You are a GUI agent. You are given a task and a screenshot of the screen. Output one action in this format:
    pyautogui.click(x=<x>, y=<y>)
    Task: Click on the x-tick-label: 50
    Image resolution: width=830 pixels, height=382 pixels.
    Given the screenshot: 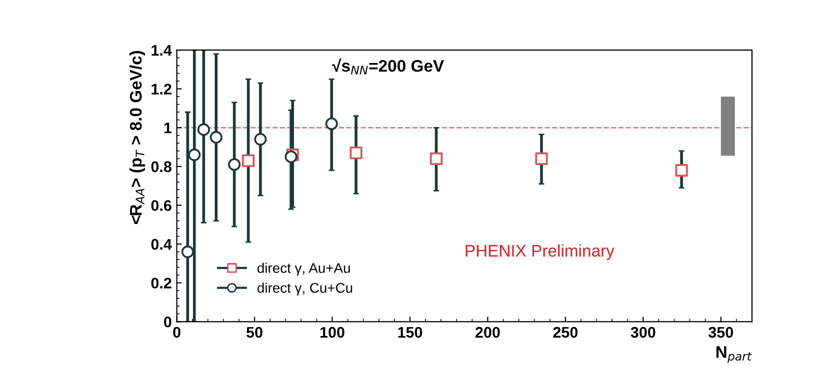 What is the action you would take?
    pyautogui.click(x=254, y=332)
    